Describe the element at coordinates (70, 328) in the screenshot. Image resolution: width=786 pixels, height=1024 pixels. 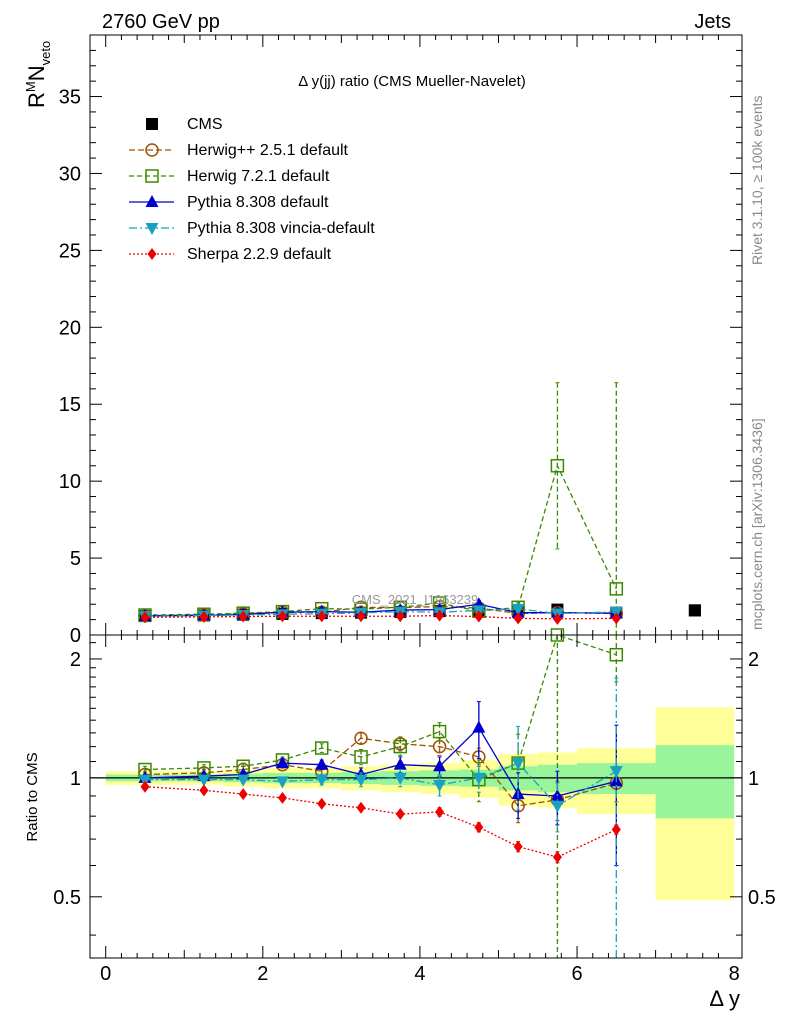
I see `y-tick-label: 20` at that location.